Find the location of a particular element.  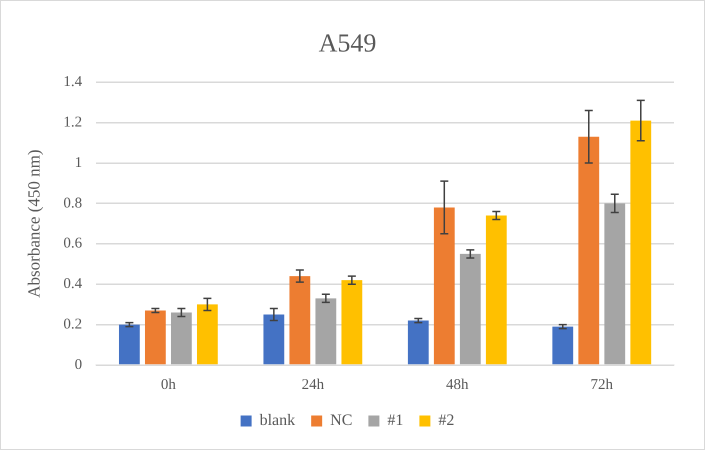

x-tick-label: 0h is located at coordinates (168, 384).